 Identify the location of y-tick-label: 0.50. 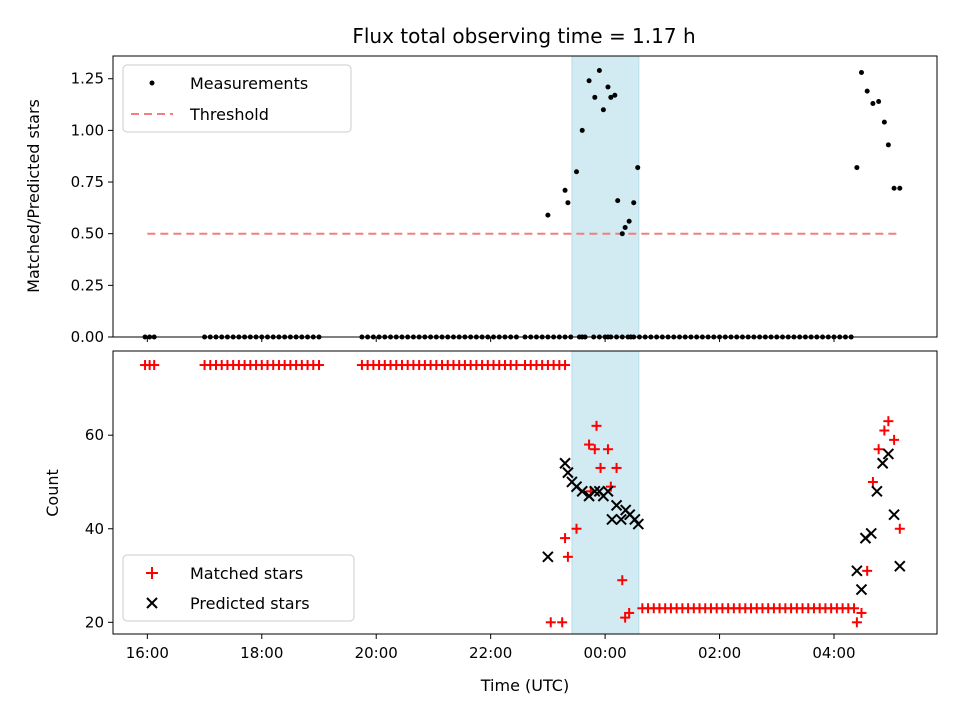
(87, 234).